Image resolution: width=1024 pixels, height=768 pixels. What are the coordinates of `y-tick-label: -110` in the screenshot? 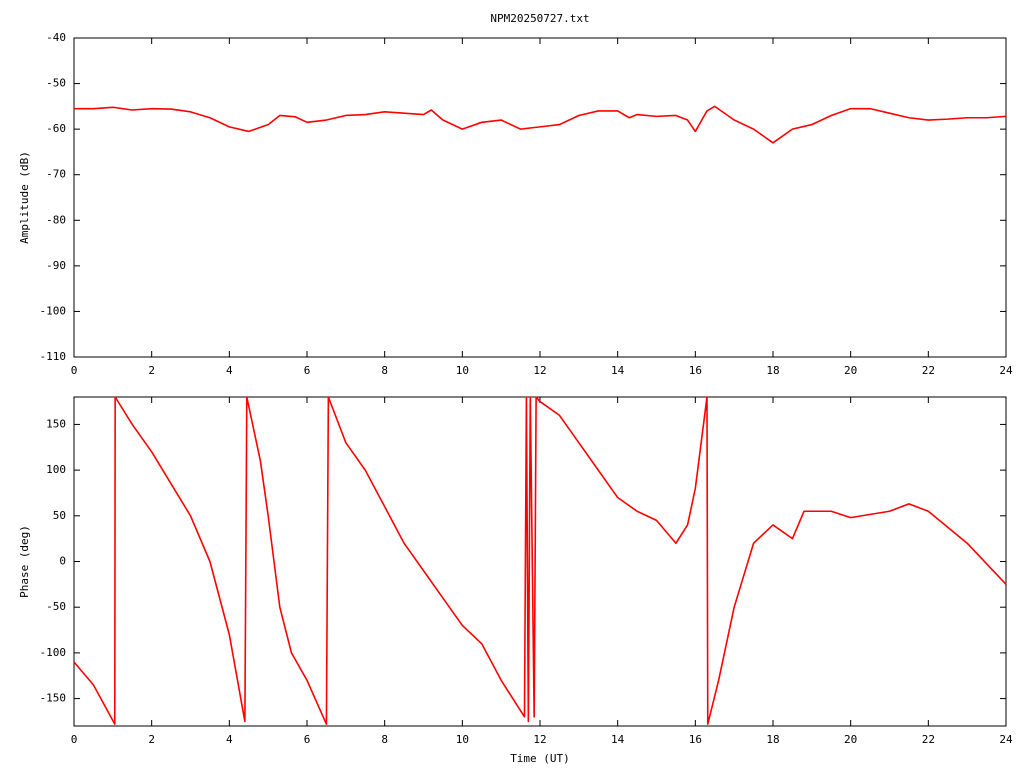 It's located at (53, 356).